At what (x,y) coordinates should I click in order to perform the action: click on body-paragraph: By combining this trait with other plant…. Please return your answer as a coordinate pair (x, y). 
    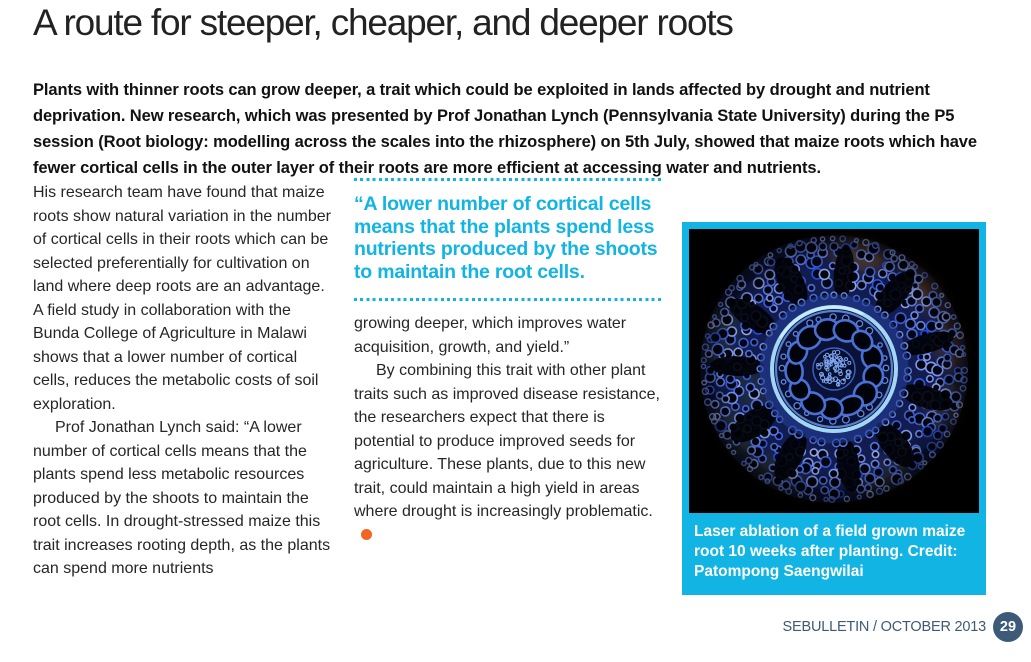
    Looking at the image, I should click on (508, 453).